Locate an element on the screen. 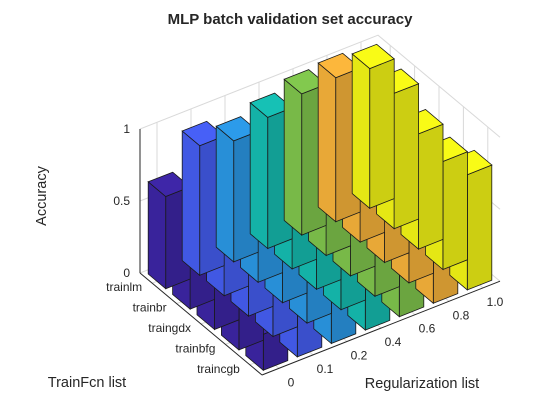  x-tick-label: 0.2 is located at coordinates (359, 356).